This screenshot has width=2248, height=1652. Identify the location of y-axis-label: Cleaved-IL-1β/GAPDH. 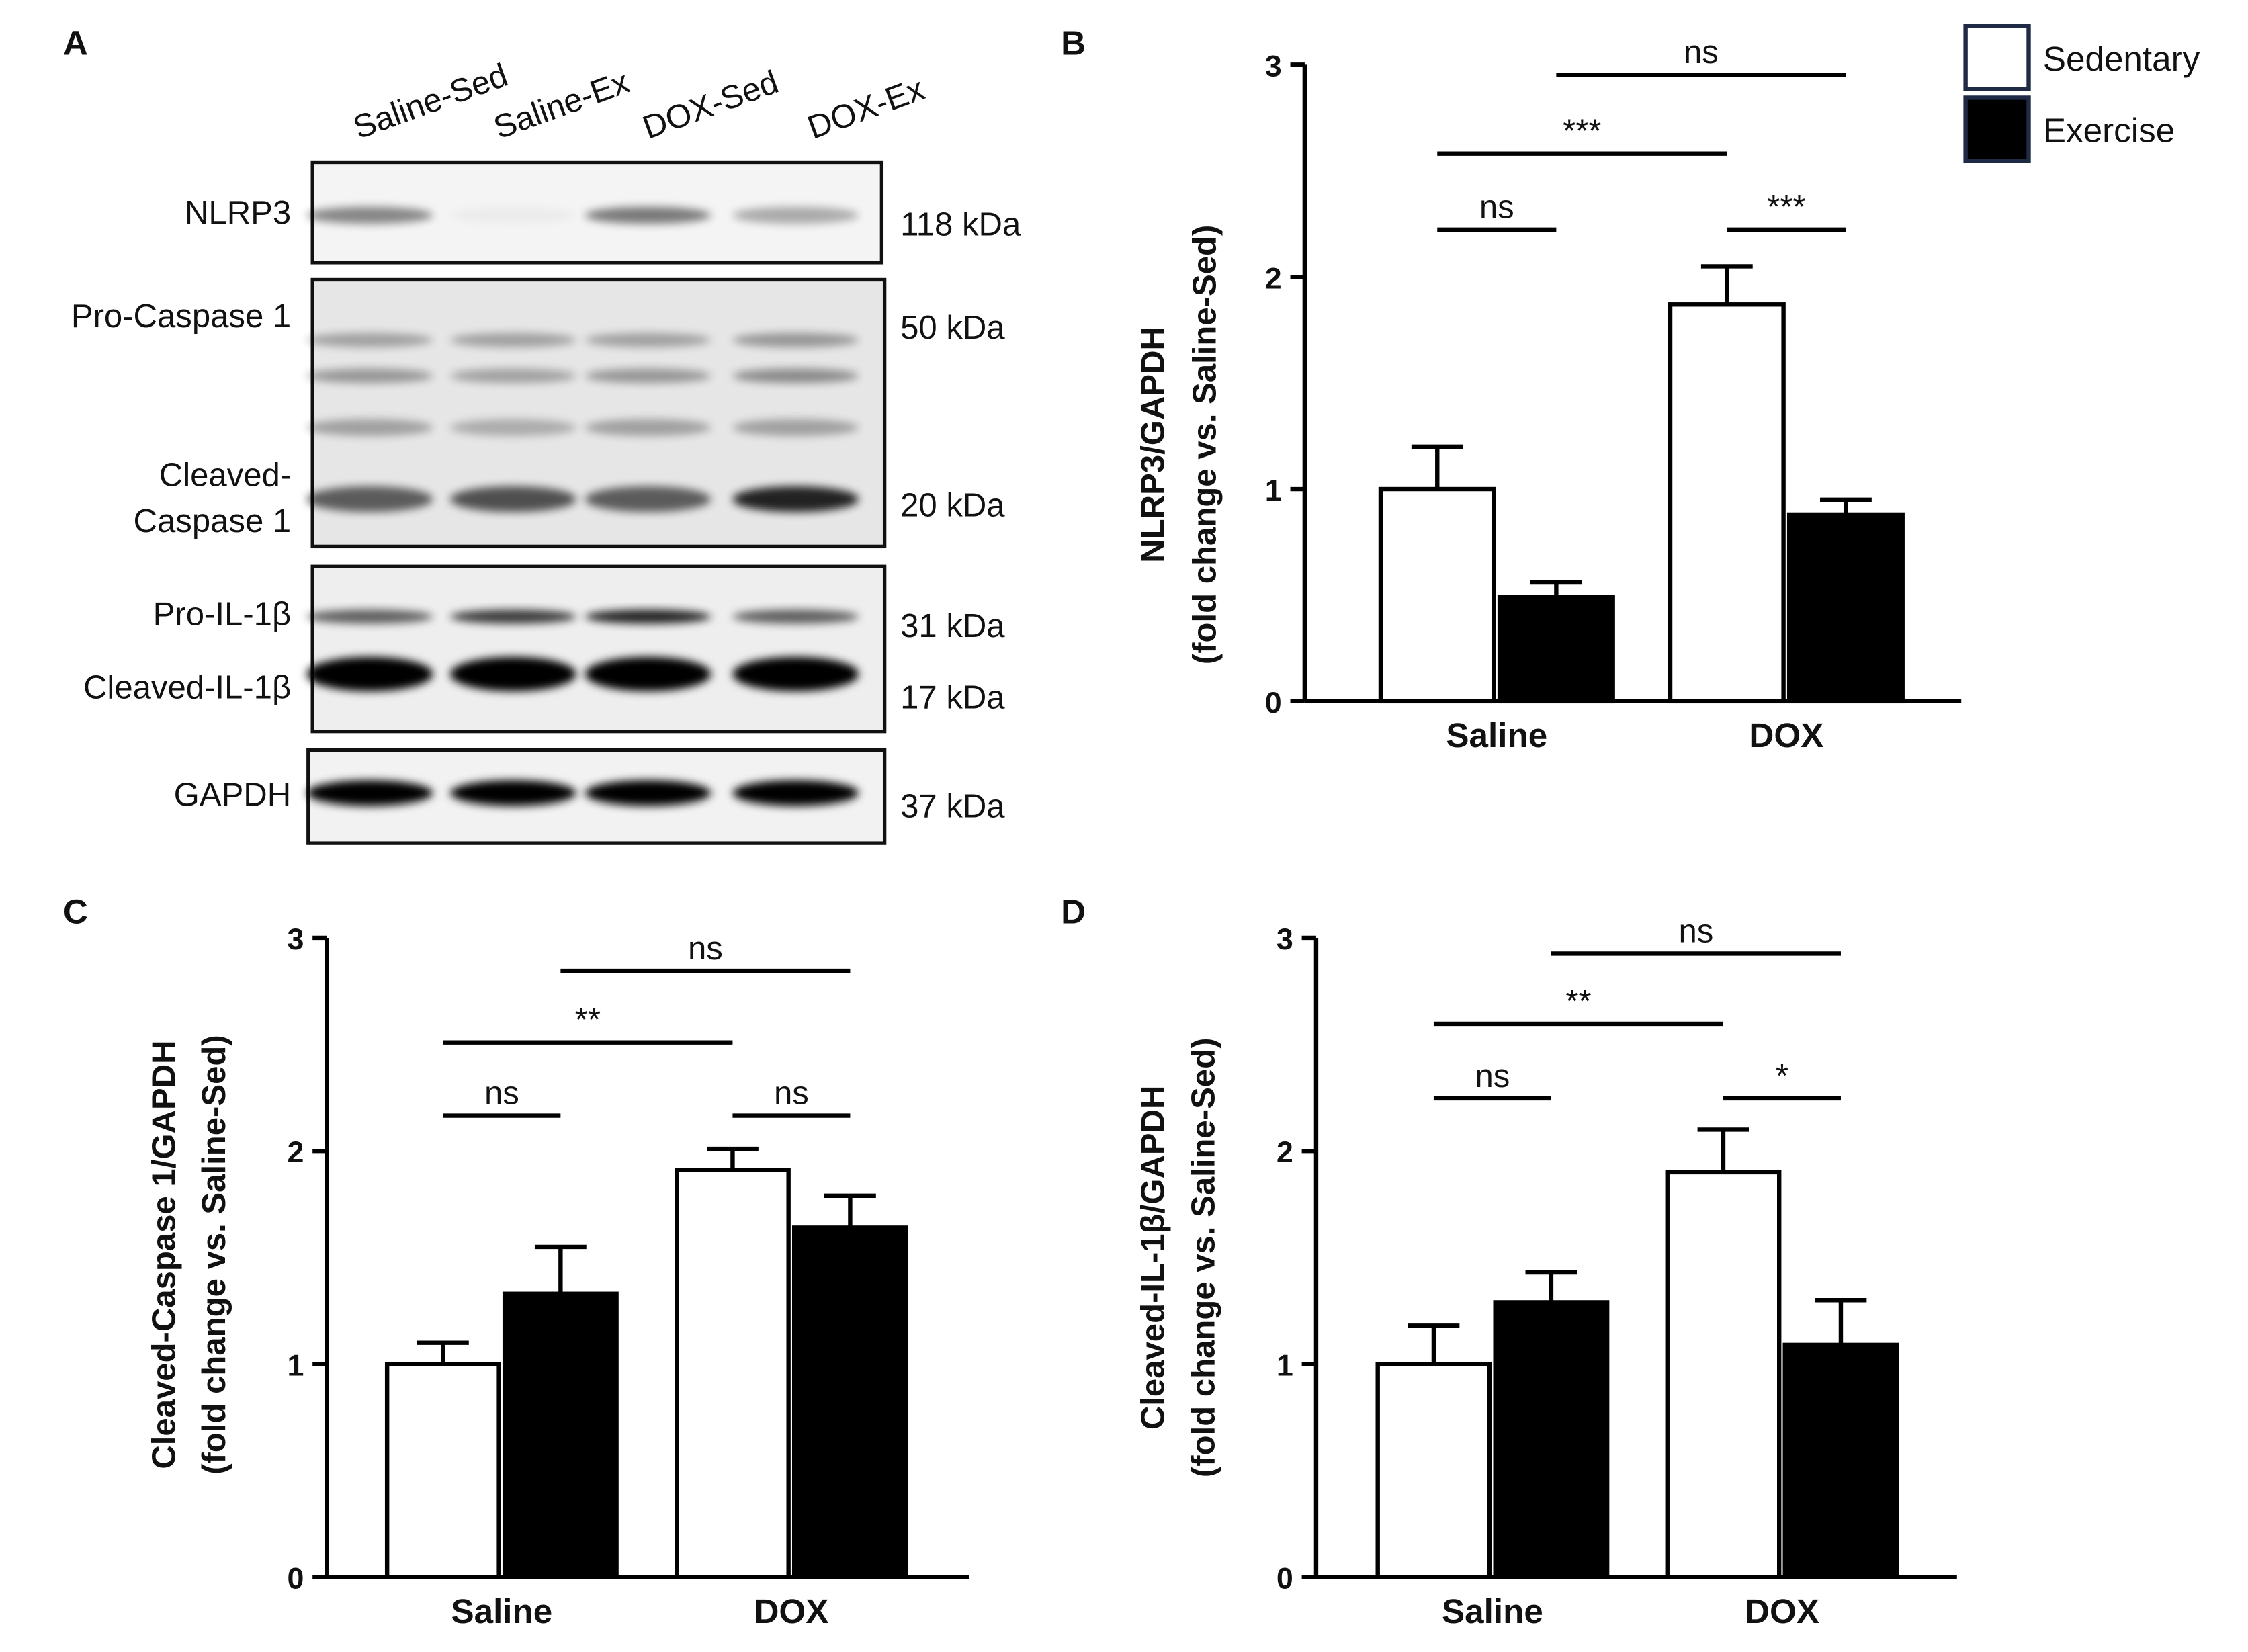
(1153, 1257).